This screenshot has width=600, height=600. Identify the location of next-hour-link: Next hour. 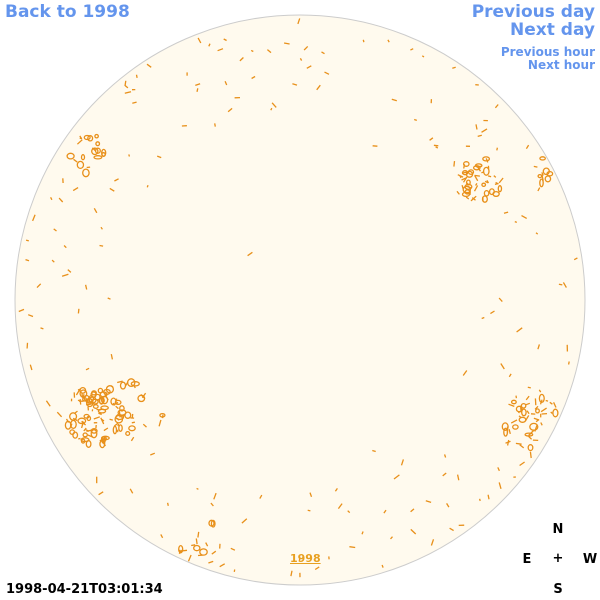
(561, 65).